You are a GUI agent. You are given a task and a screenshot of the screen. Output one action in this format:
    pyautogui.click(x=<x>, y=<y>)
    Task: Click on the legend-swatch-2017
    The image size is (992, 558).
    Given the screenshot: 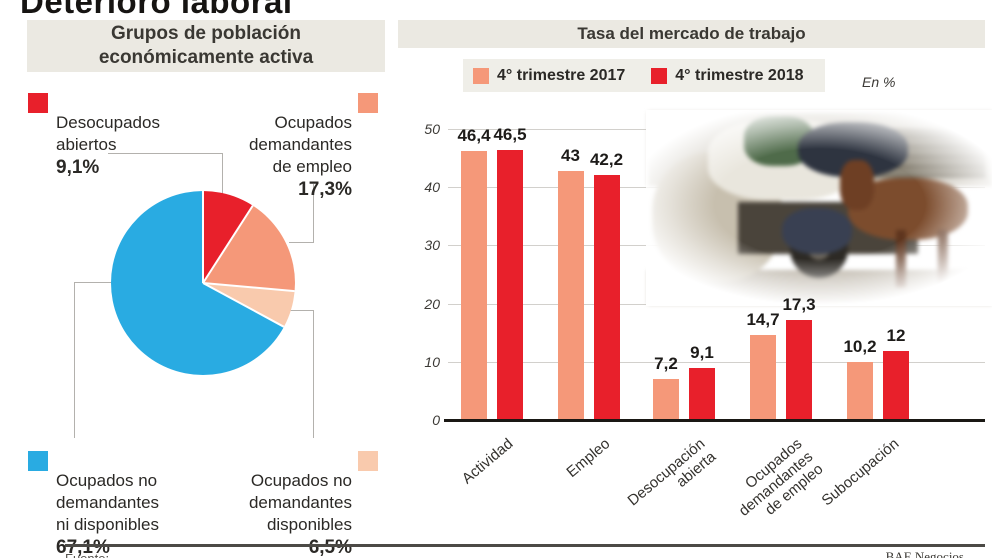 What is the action you would take?
    pyautogui.click(x=481, y=75)
    